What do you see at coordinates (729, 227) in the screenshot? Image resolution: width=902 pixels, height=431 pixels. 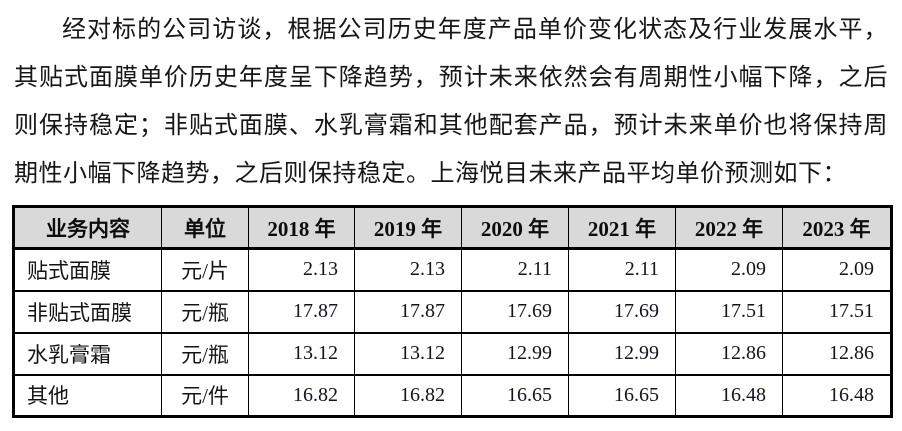 I see `header-cell-year-2022: 2022 年` at bounding box center [729, 227].